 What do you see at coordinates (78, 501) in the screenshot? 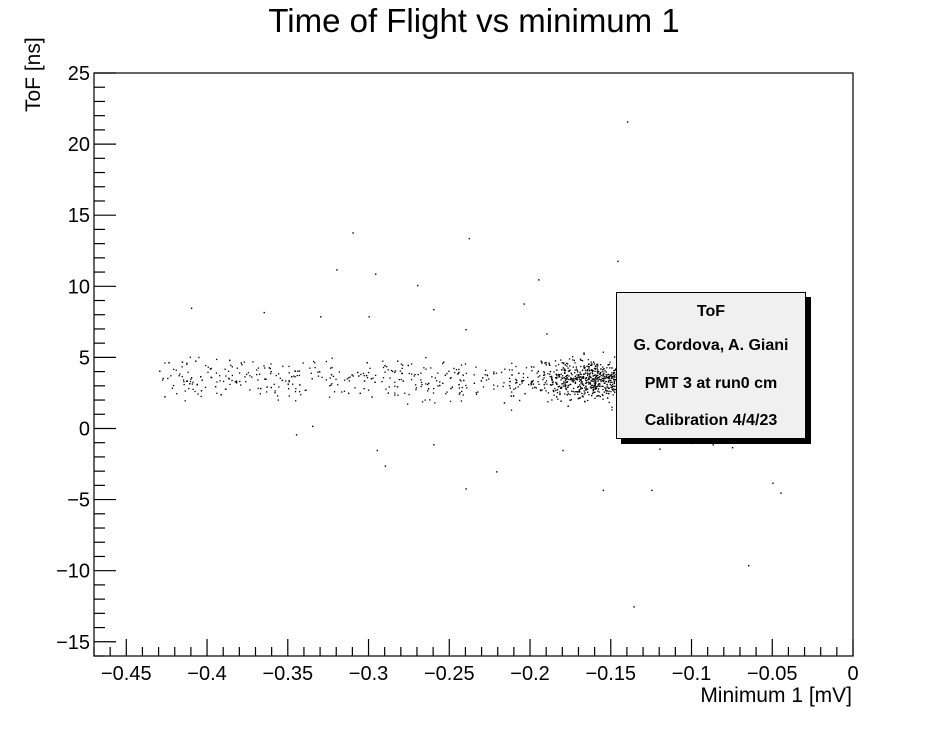
I see `y-tick-label: −5` at bounding box center [78, 501].